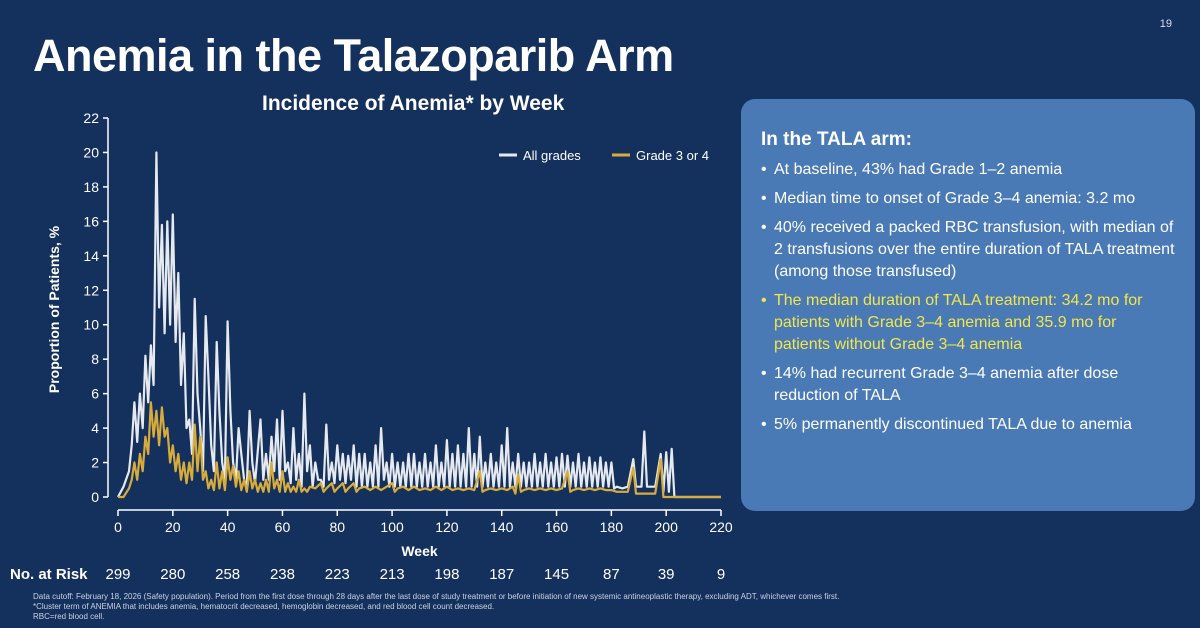 Image resolution: width=1200 pixels, height=628 pixels. I want to click on y-axis-title: Proportion of Patients, %, so click(54, 309).